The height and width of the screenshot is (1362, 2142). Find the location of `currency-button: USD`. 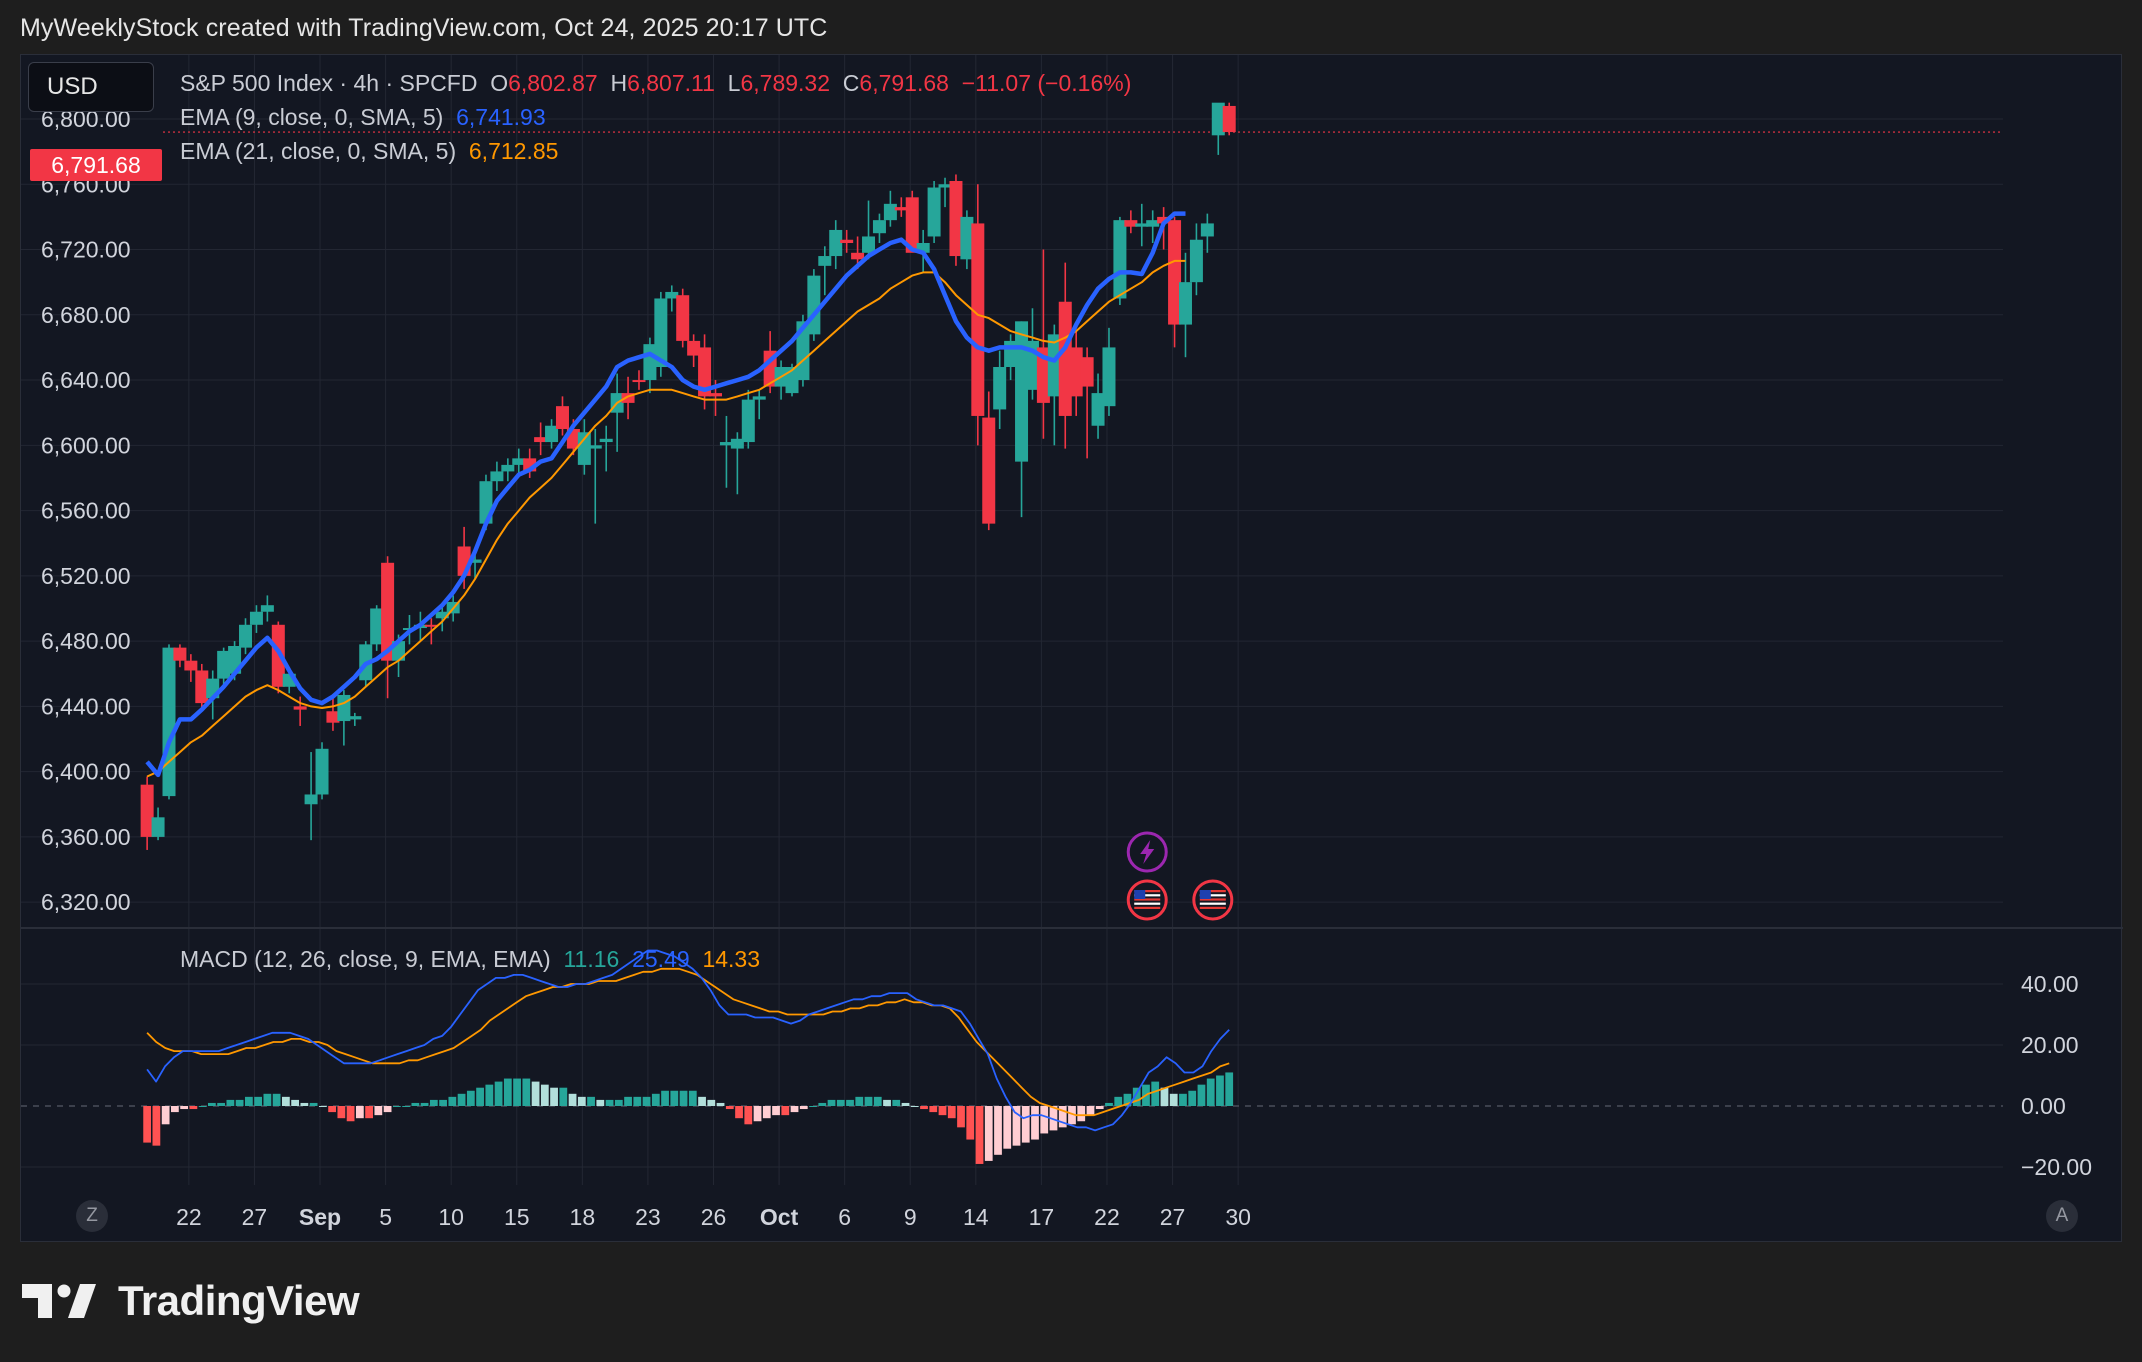

currency-button: USD is located at coordinates (91, 87).